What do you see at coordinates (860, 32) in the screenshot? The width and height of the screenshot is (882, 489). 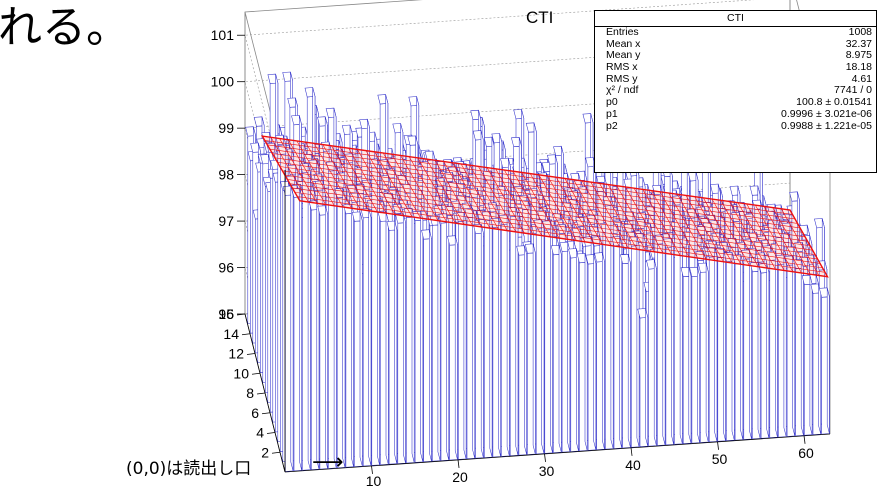 I see `stats-row-value: 1008` at bounding box center [860, 32].